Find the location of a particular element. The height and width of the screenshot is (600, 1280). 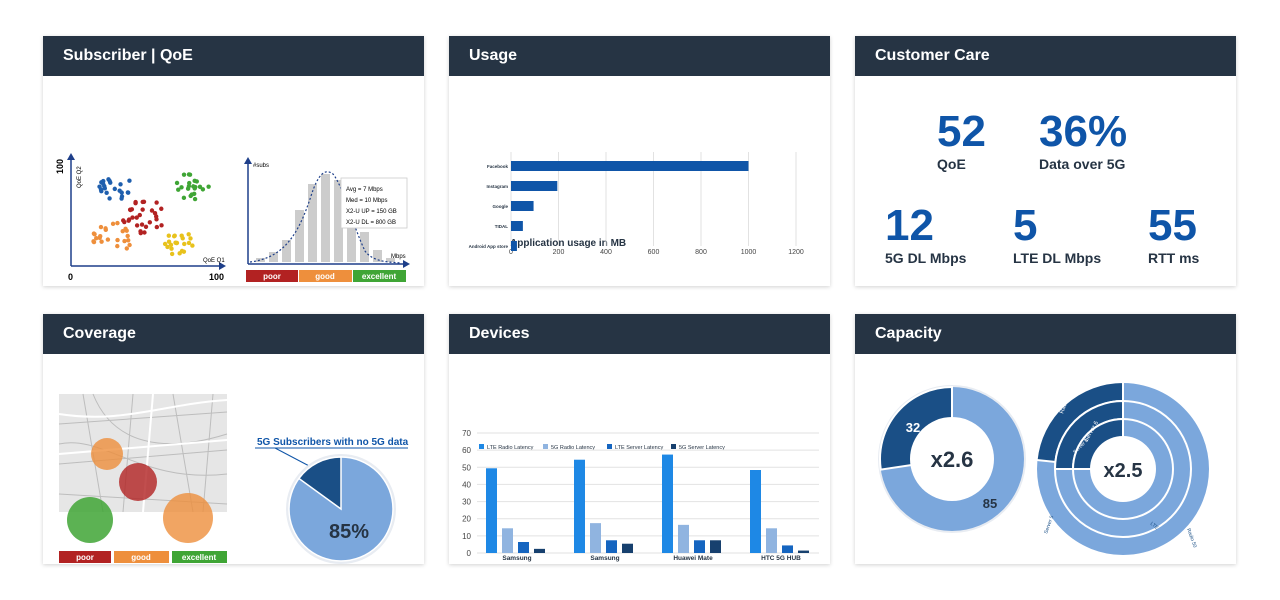

kpi-value: 55 is located at coordinates (1172, 225).